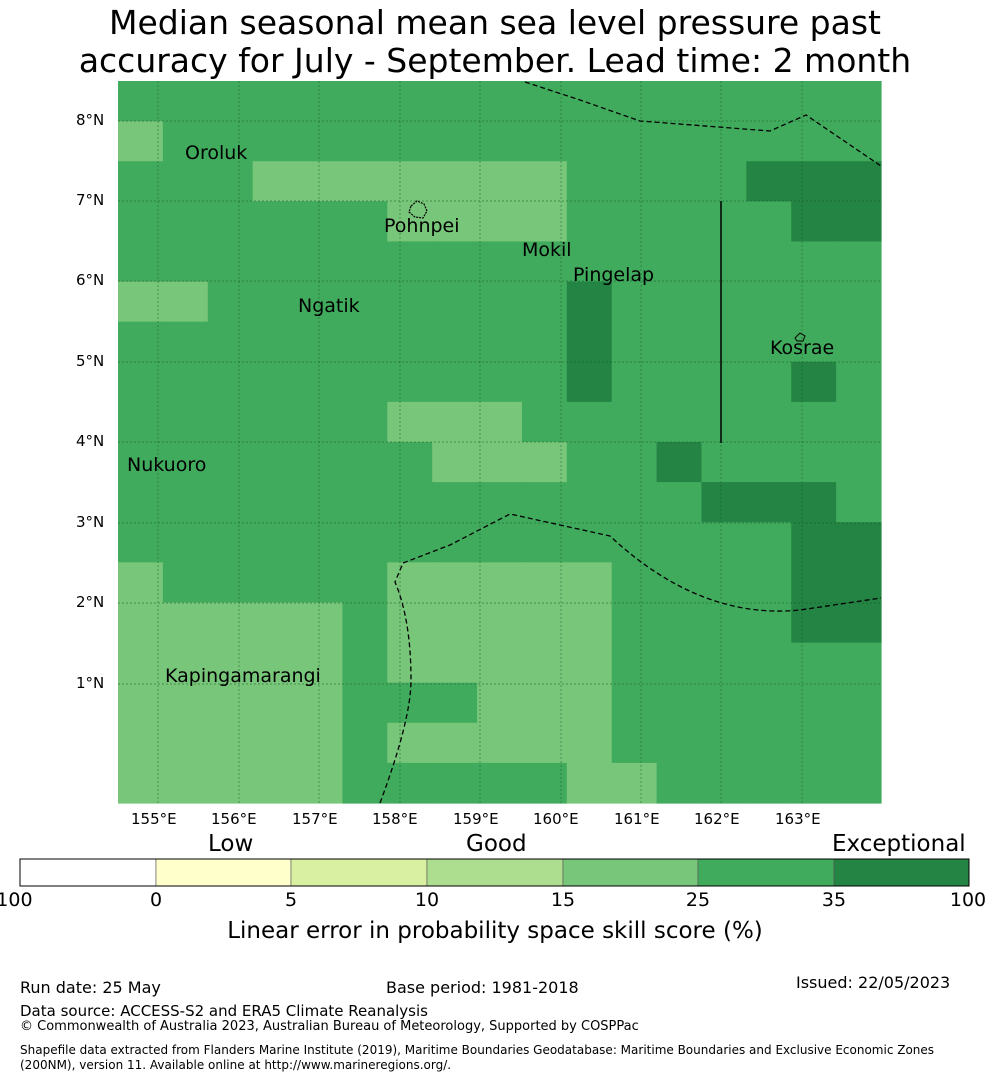 This screenshot has height=1080, width=990. I want to click on colorbar-tick-label: 0, so click(156, 900).